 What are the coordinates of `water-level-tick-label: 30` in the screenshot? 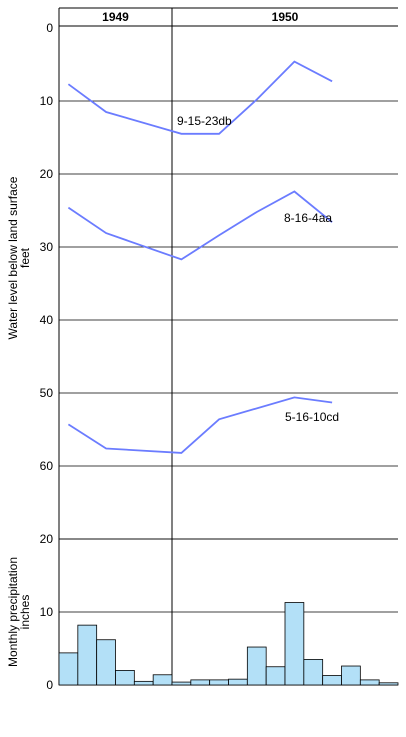 It's located at (47, 247).